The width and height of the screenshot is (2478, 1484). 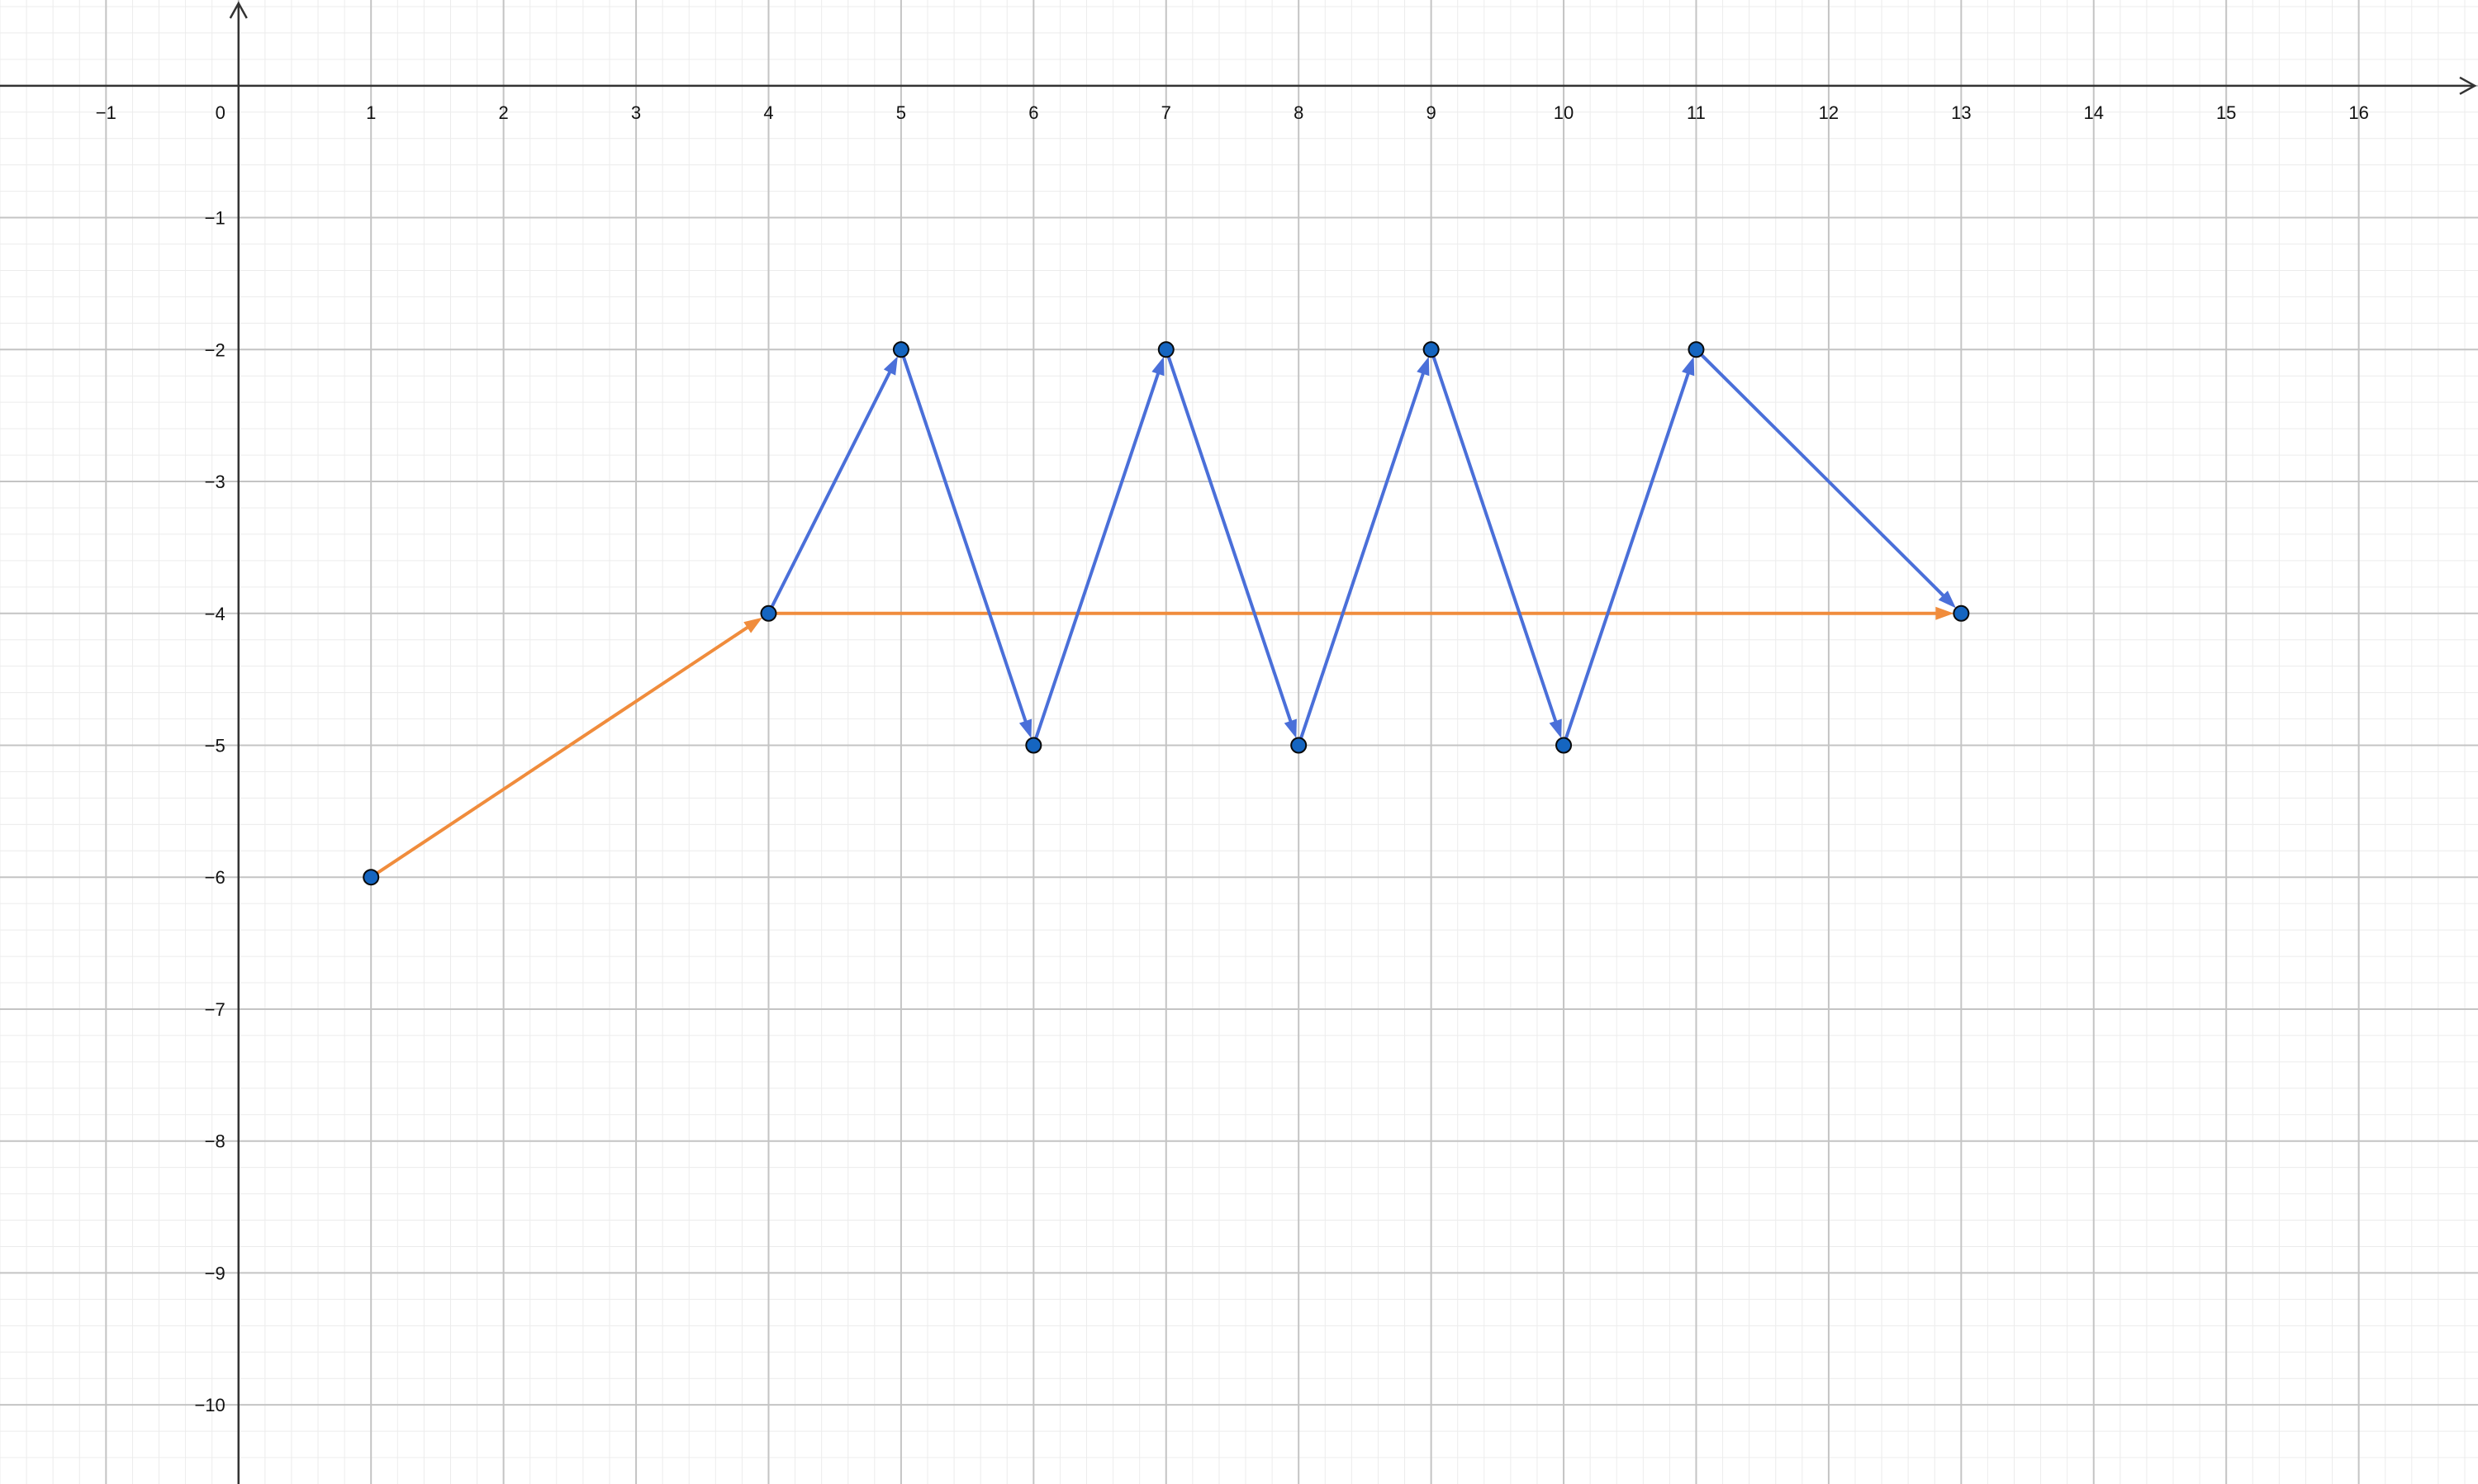 I want to click on y-tick-label: −4, so click(x=215, y=614).